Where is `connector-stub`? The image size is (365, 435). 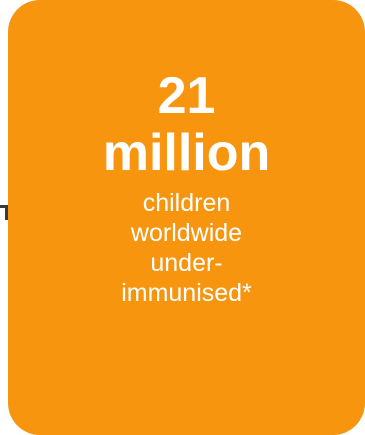 connector-stub is located at coordinates (6, 212).